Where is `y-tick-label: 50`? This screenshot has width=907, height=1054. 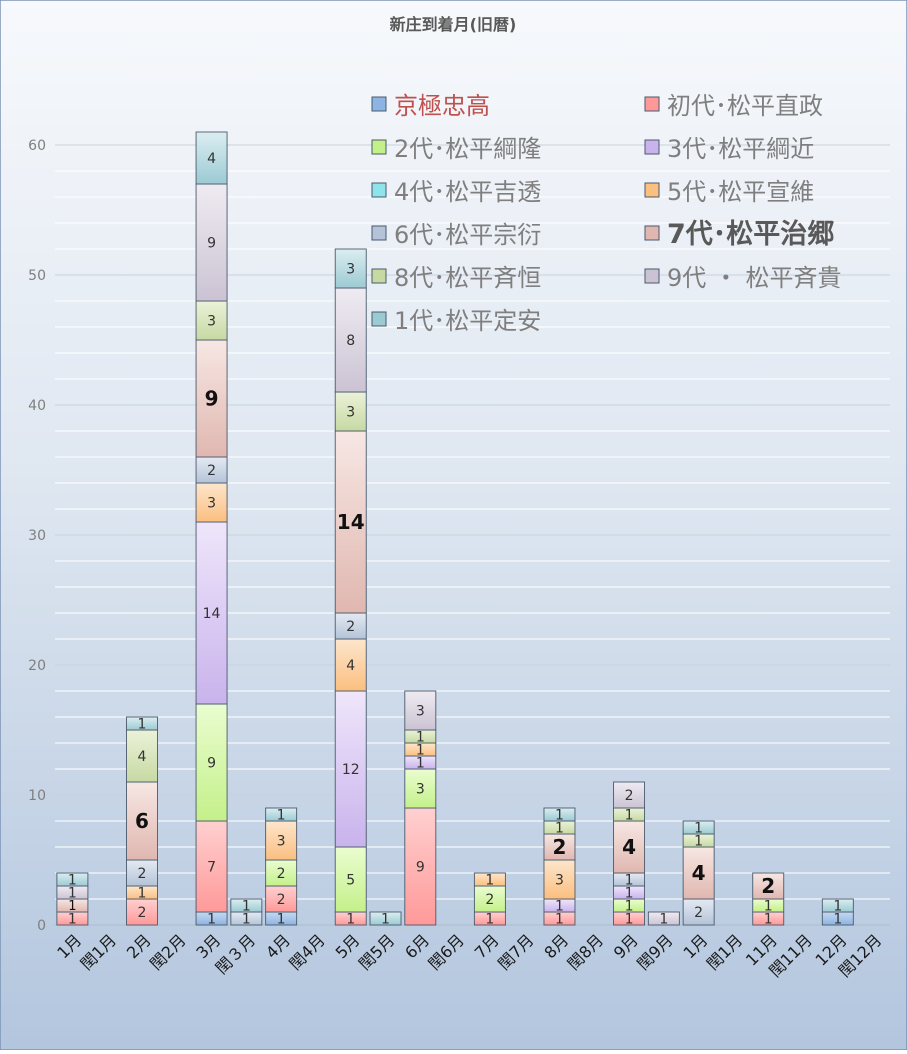 y-tick-label: 50 is located at coordinates (37, 276).